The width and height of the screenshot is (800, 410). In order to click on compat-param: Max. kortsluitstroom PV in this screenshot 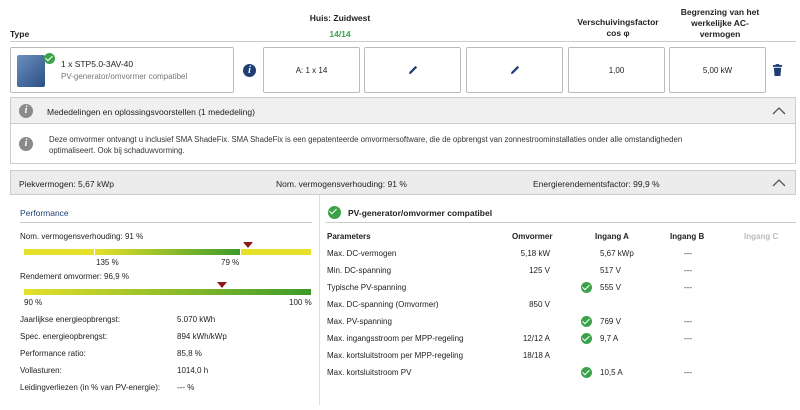, I will do `click(369, 372)`.